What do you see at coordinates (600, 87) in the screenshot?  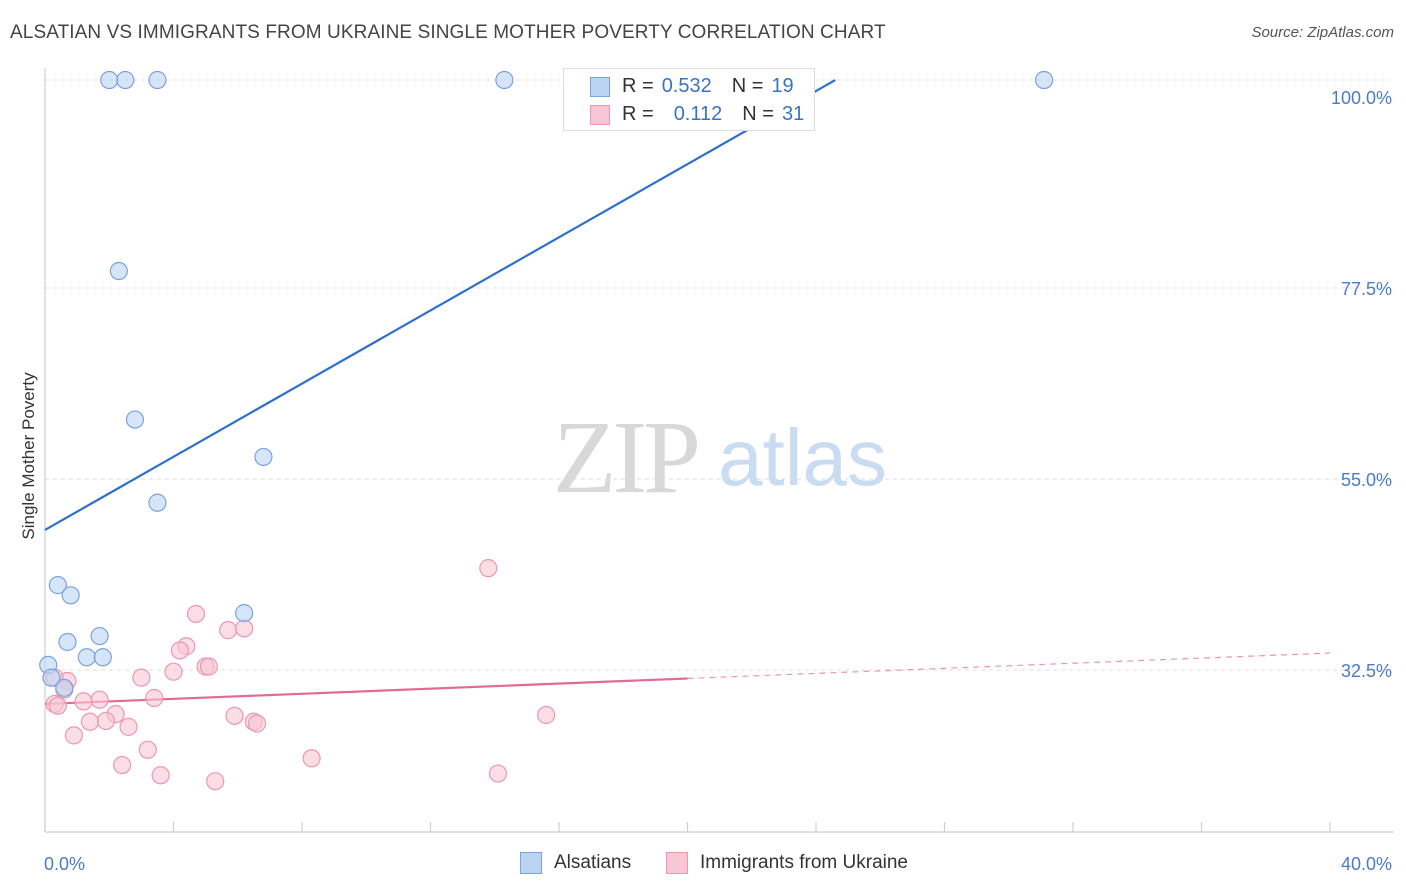 I see `legend-swatch-alsatians` at bounding box center [600, 87].